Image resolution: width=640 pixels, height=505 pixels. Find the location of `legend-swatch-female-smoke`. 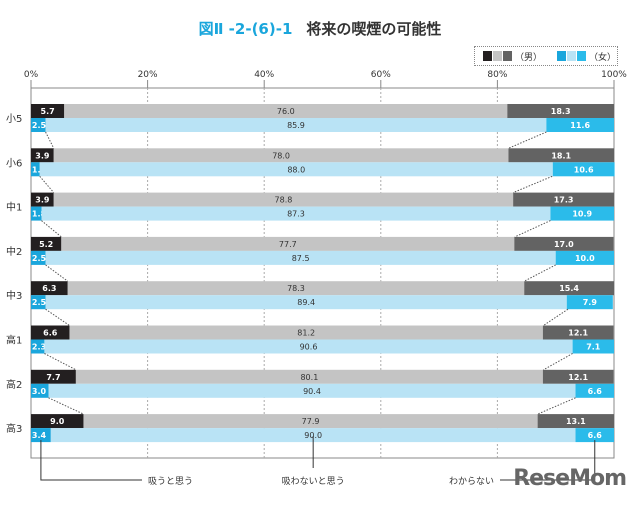

legend-swatch-female-smoke is located at coordinates (561, 56).